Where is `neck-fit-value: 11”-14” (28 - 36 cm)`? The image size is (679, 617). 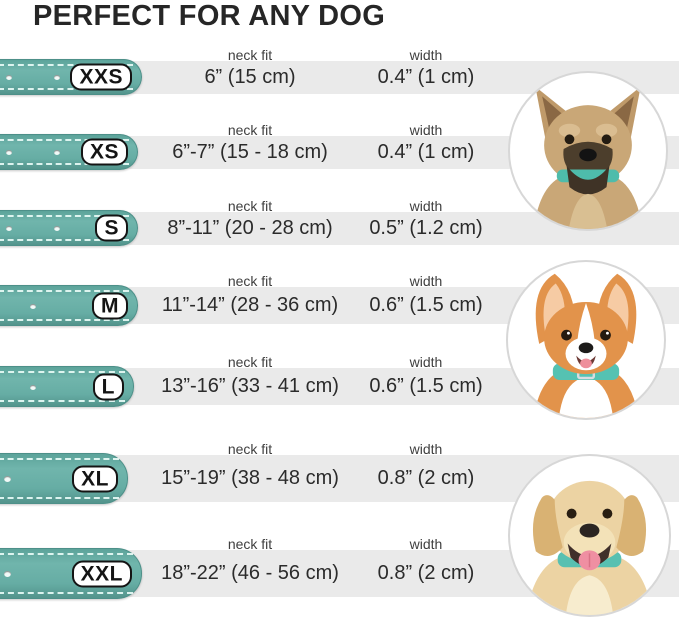
neck-fit-value: 11”-14” (28 - 36 cm) is located at coordinates (250, 305).